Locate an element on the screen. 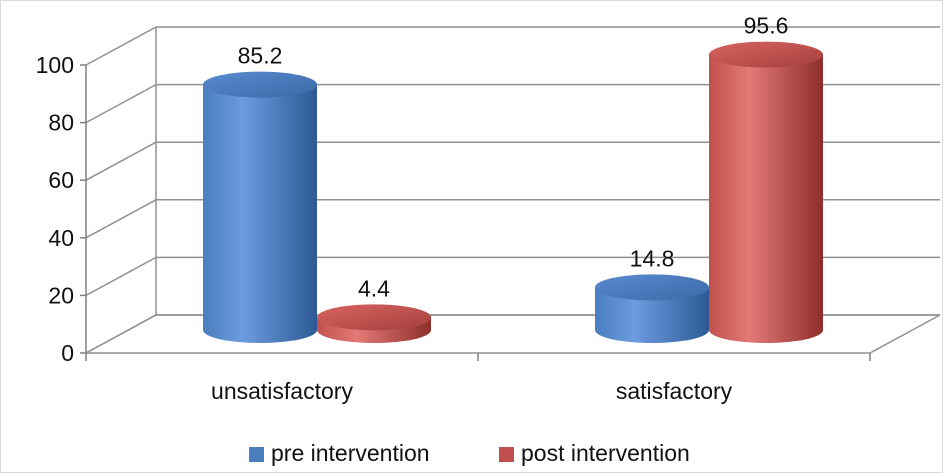 Image resolution: width=943 pixels, height=473 pixels. data-label: 4.4 is located at coordinates (374, 288).